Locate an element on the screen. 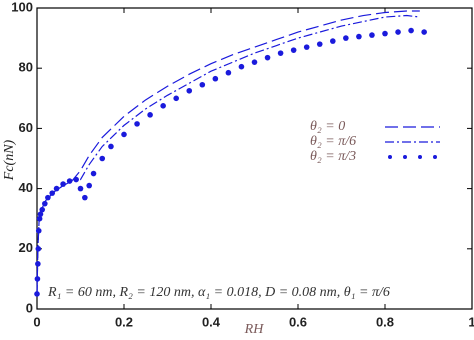 The image size is (474, 340). x-tick-label: 1 is located at coordinates (471, 321).